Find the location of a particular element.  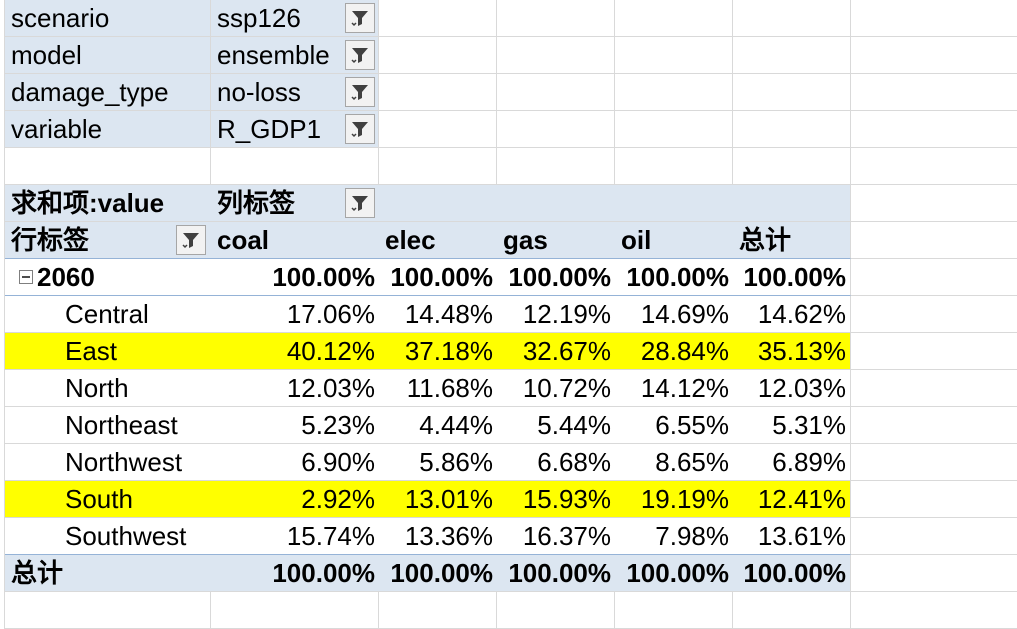

region-label: Northwest is located at coordinates (108, 462).